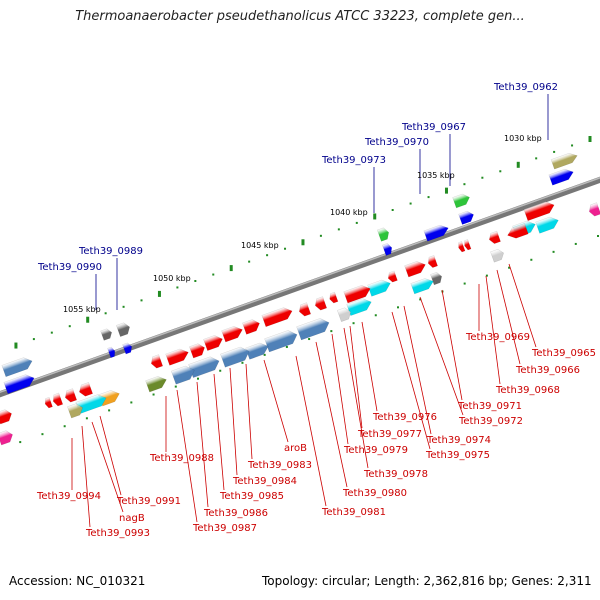  What do you see at coordinates (458, 440) in the screenshot?
I see `gene-label: Teth39_0974` at bounding box center [458, 440].